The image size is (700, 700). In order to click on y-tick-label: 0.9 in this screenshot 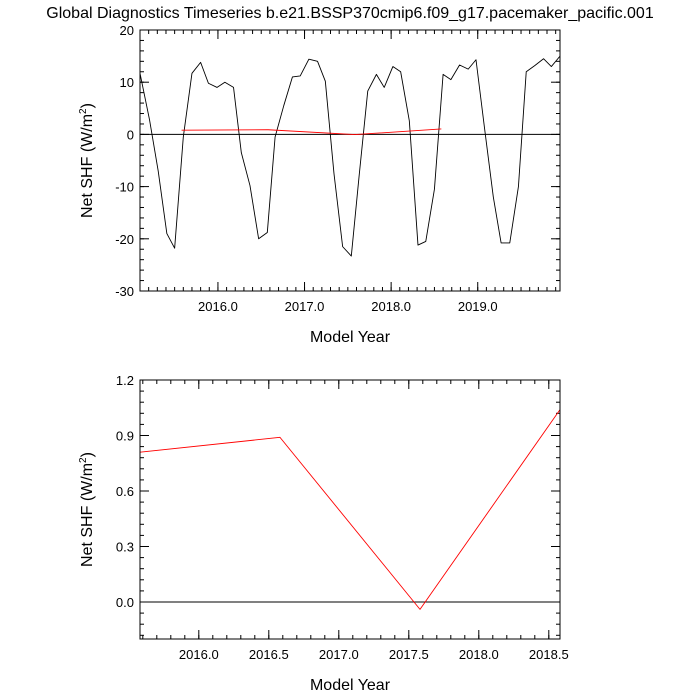, I will do `click(125, 436)`.